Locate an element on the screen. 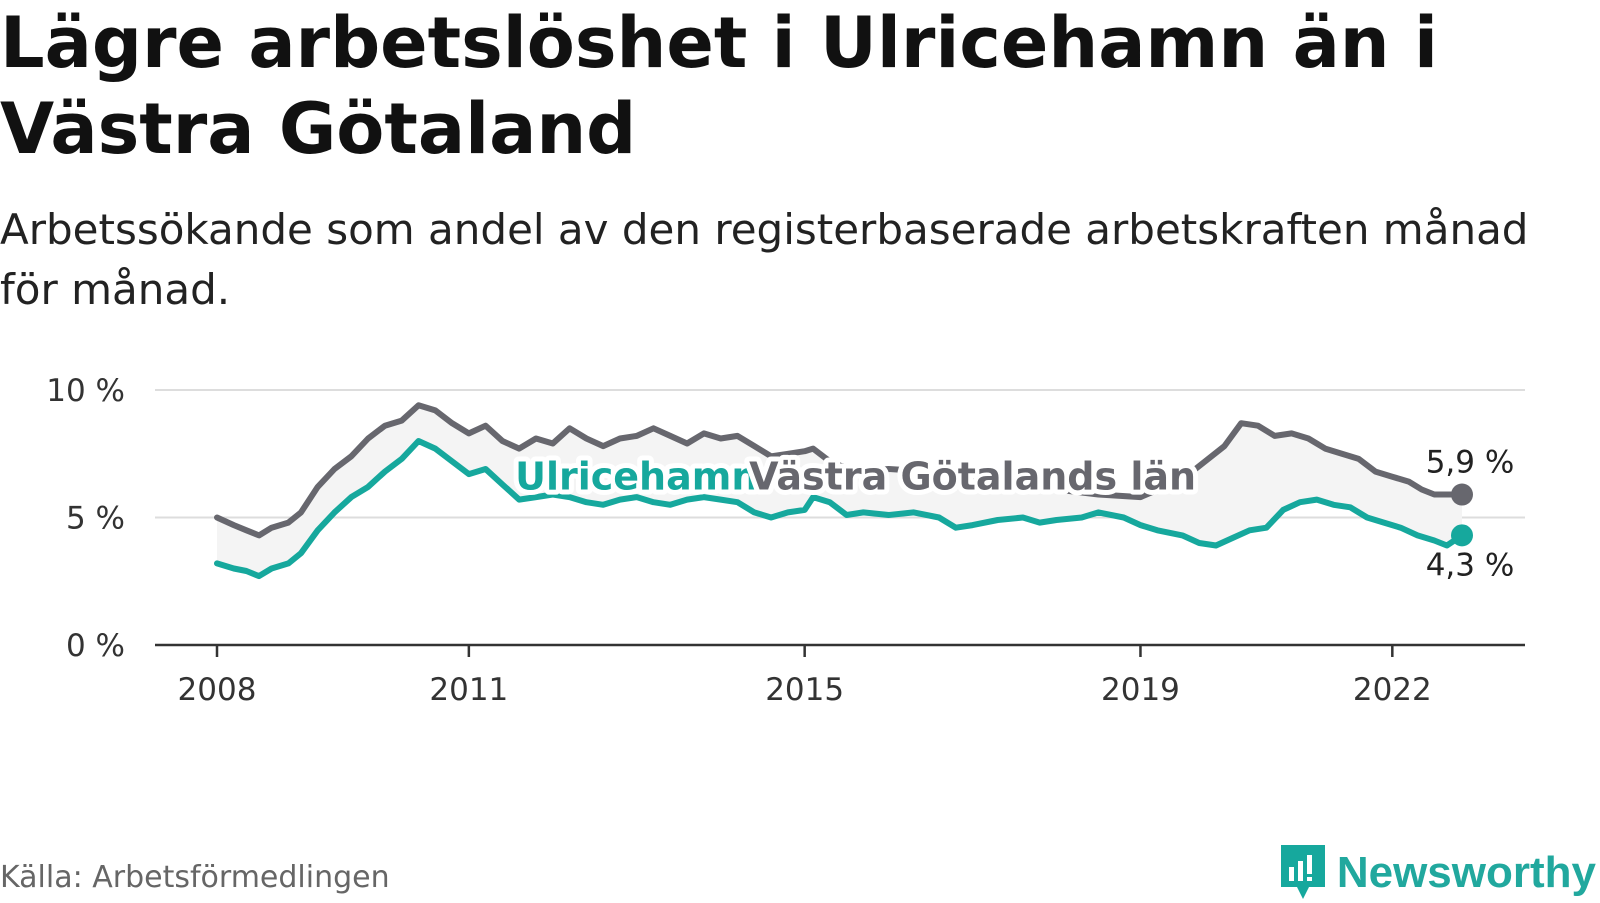  series-line-vastra-gotaland is located at coordinates (839, 470).